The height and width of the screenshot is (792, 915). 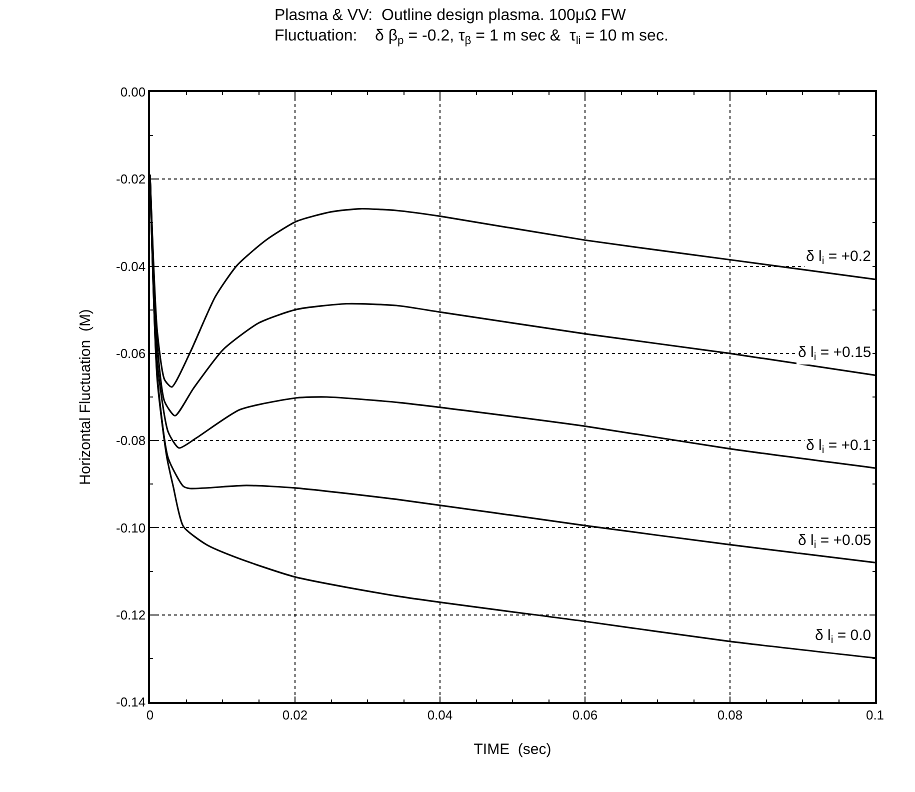 What do you see at coordinates (131, 702) in the screenshot?
I see `y-tick-label: -0.14` at bounding box center [131, 702].